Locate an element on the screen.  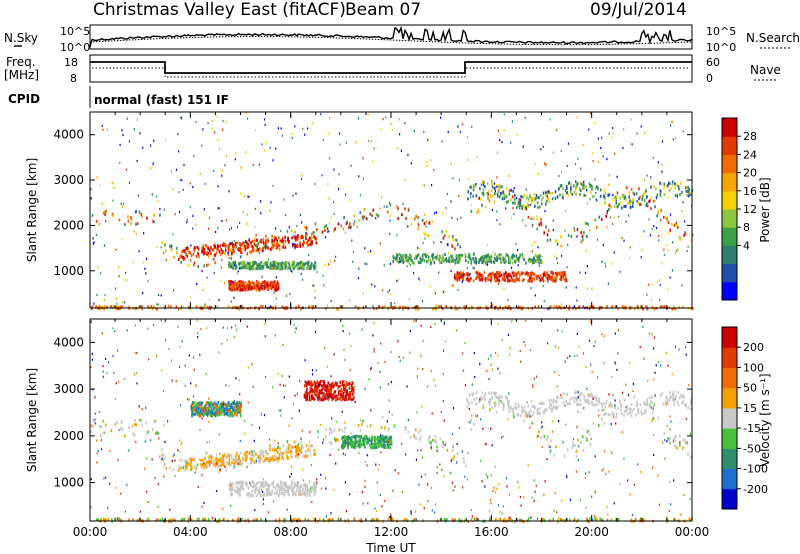
colorbar-tick-label: 20 is located at coordinates (750, 173).